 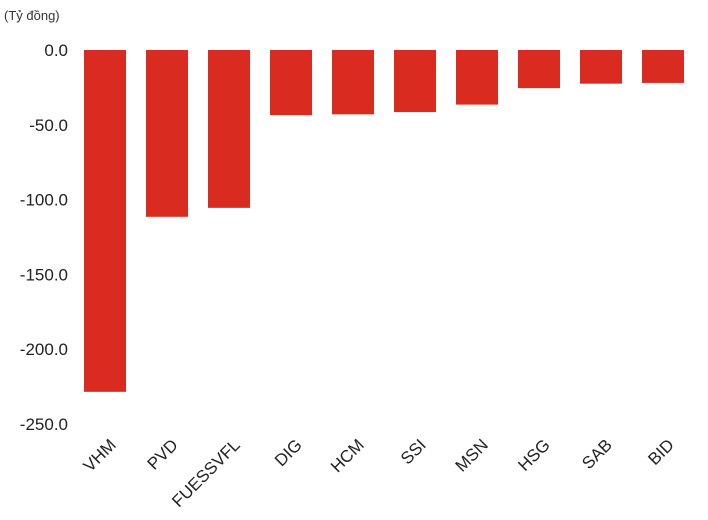 What do you see at coordinates (472, 455) in the screenshot?
I see `x-tick-label: MSN` at bounding box center [472, 455].